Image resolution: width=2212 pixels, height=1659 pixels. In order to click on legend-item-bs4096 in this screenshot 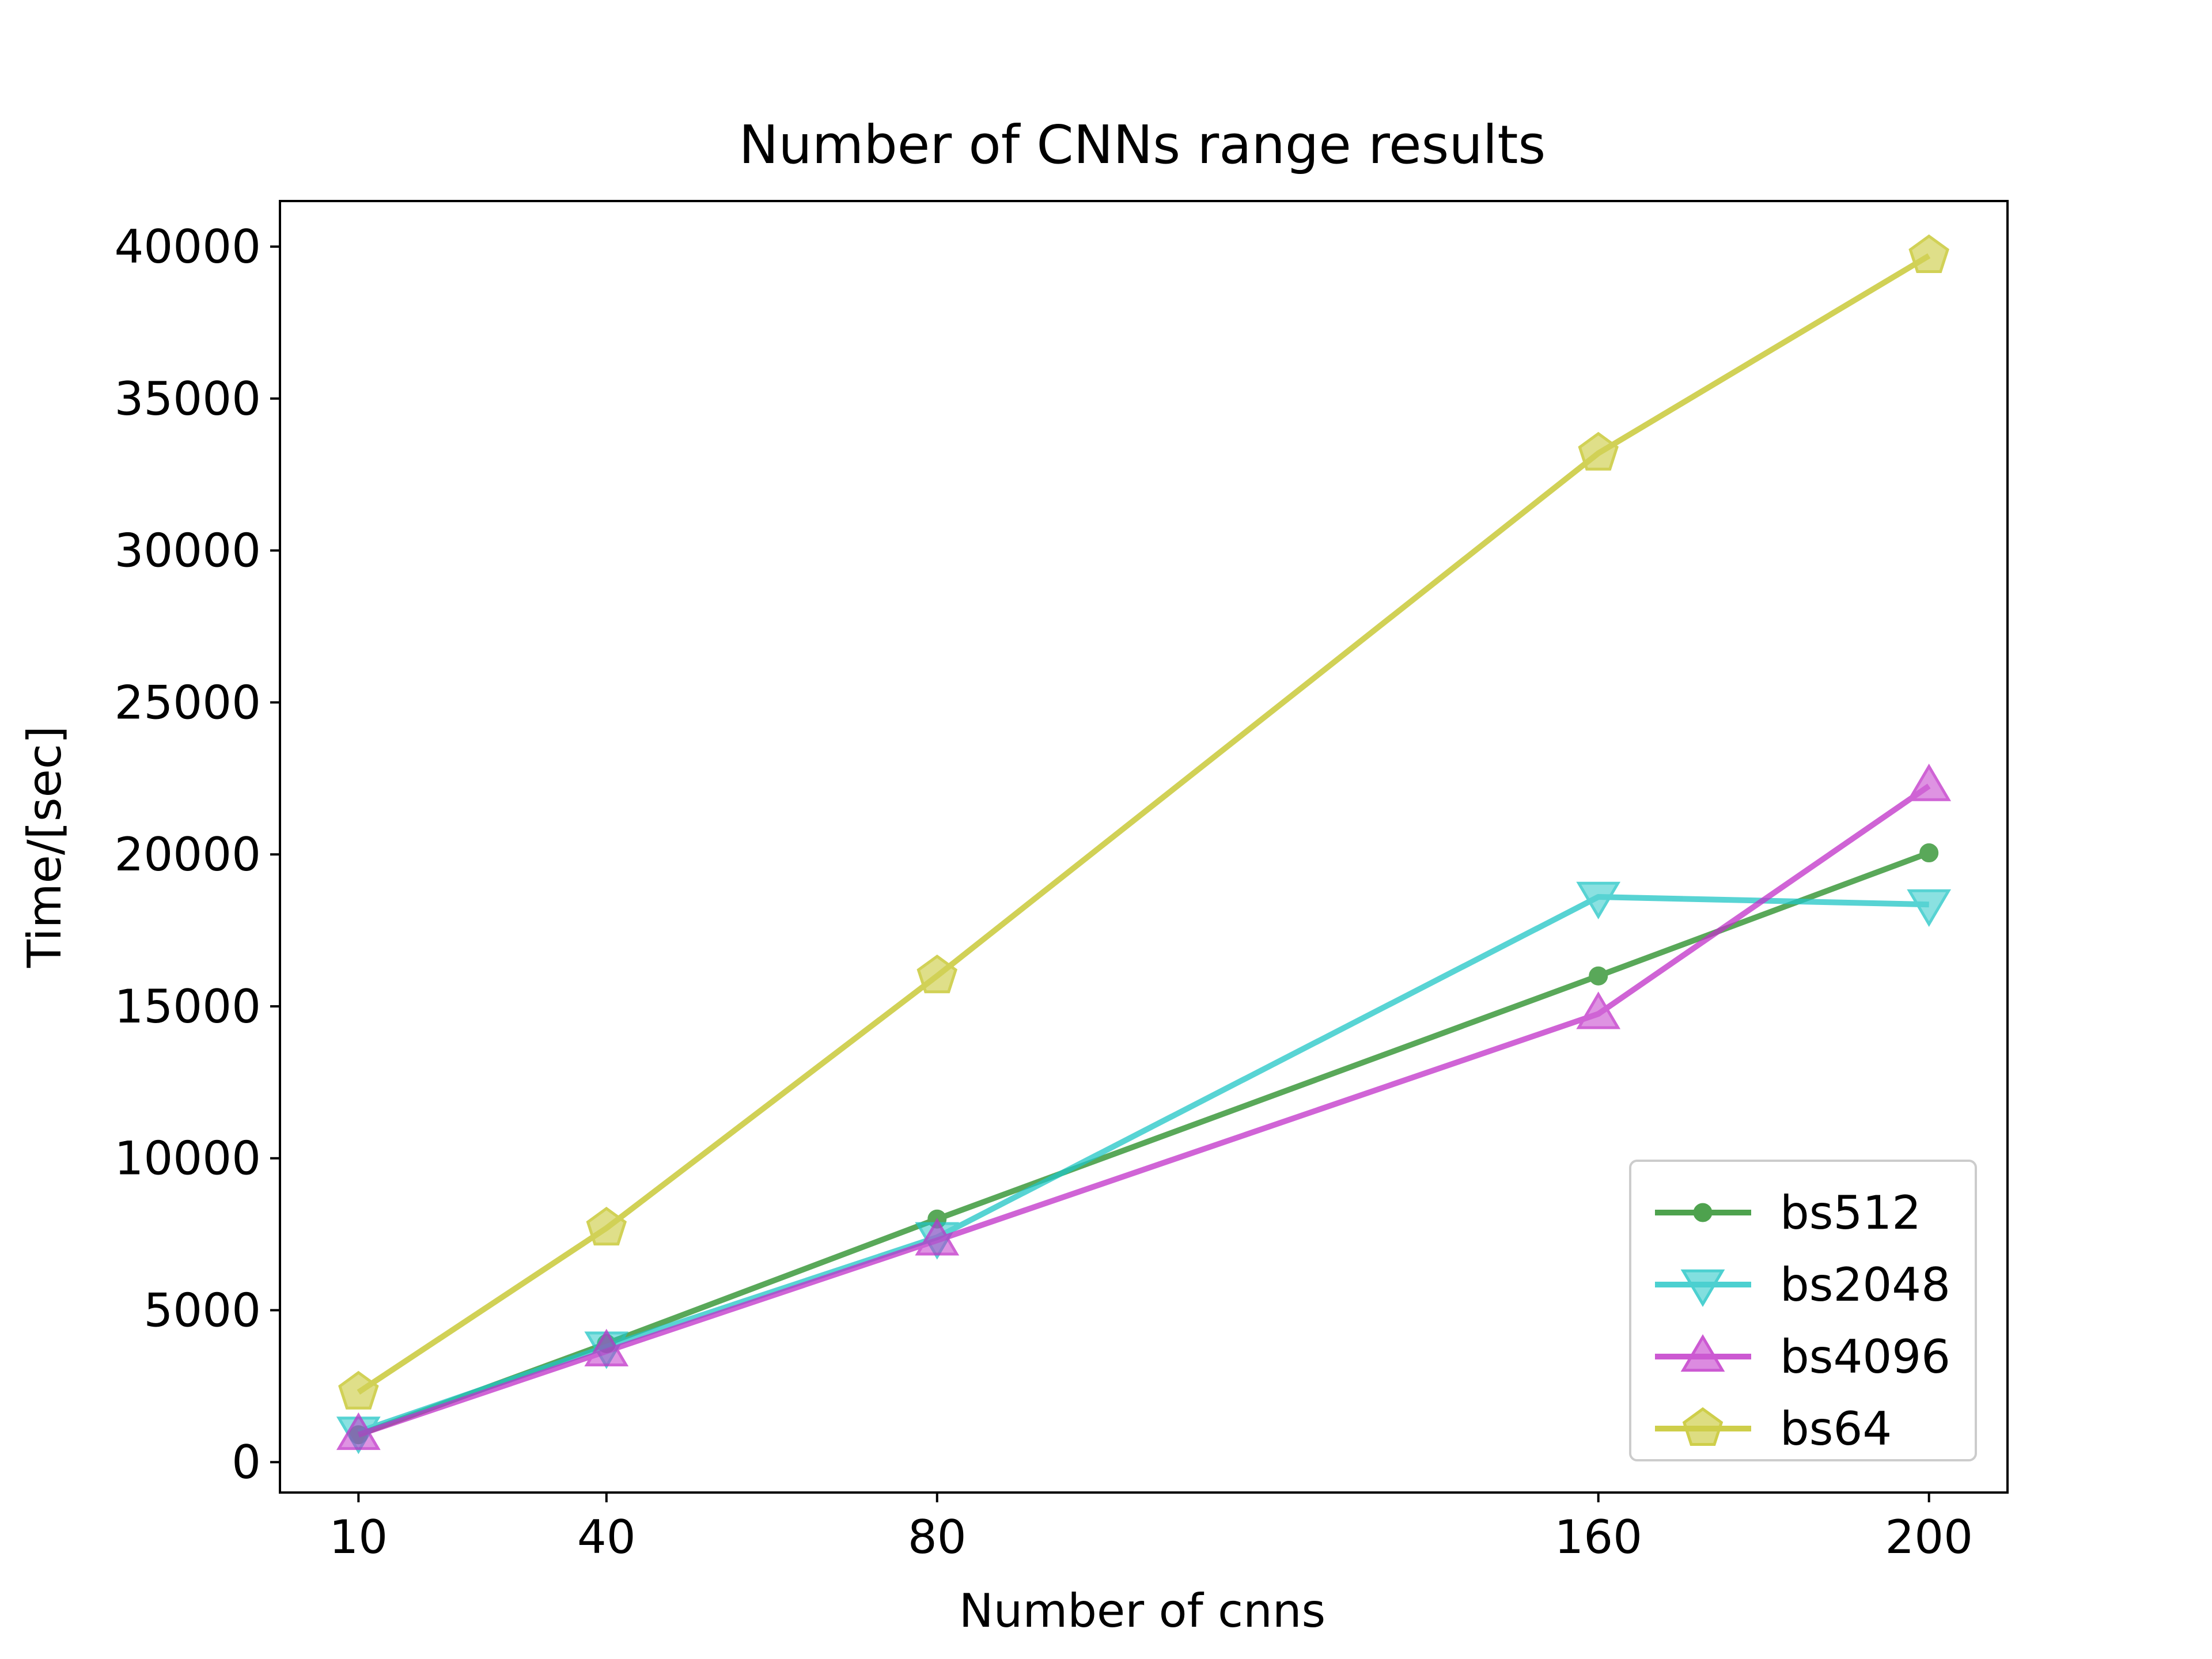, I will do `click(1703, 1353)`.